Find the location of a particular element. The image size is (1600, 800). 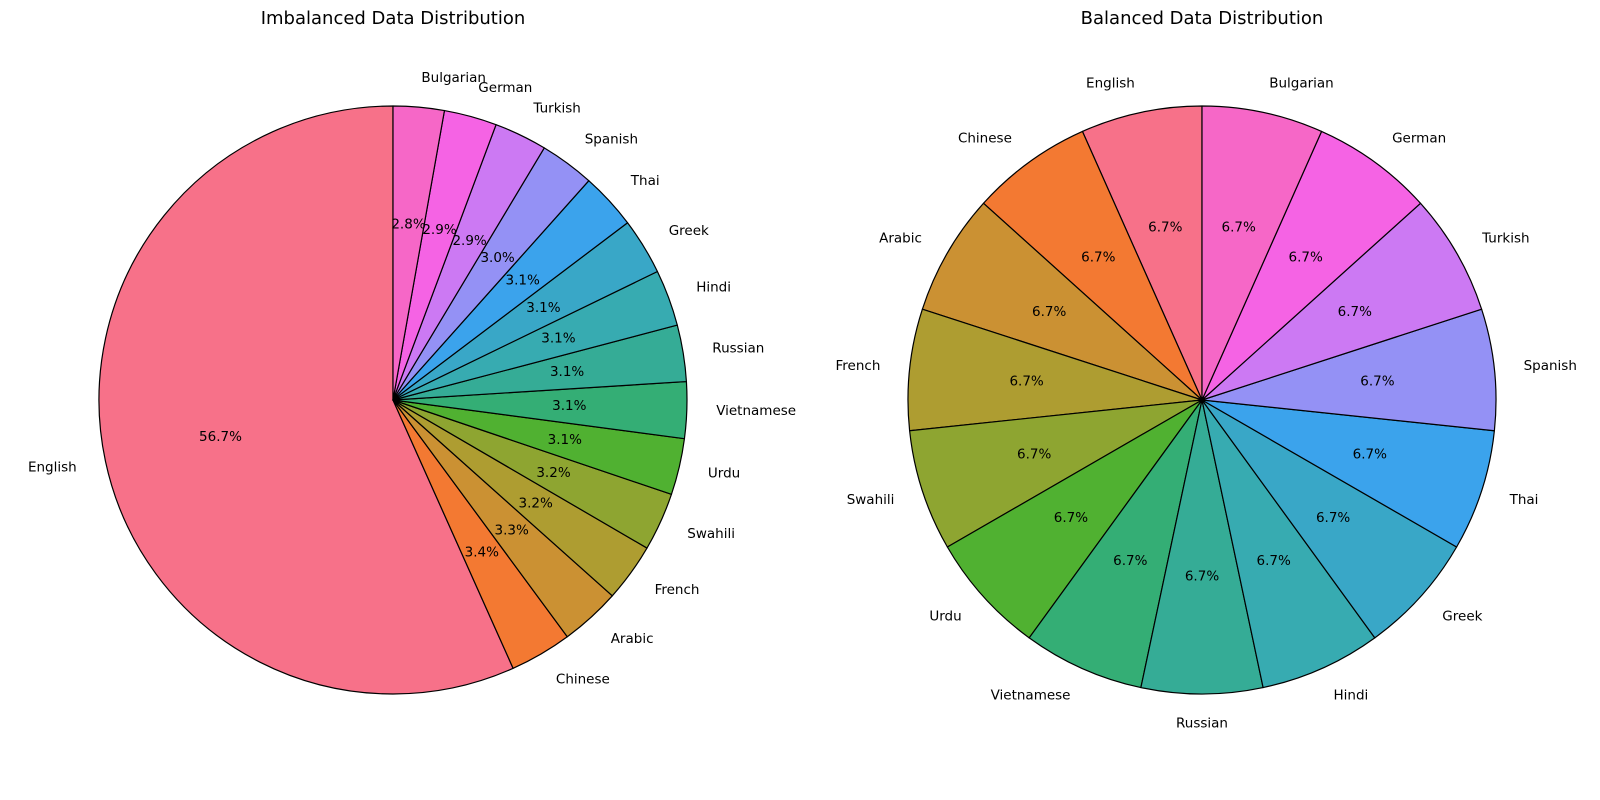

pct-label-swahili: 6.7% is located at coordinates (1034, 455).